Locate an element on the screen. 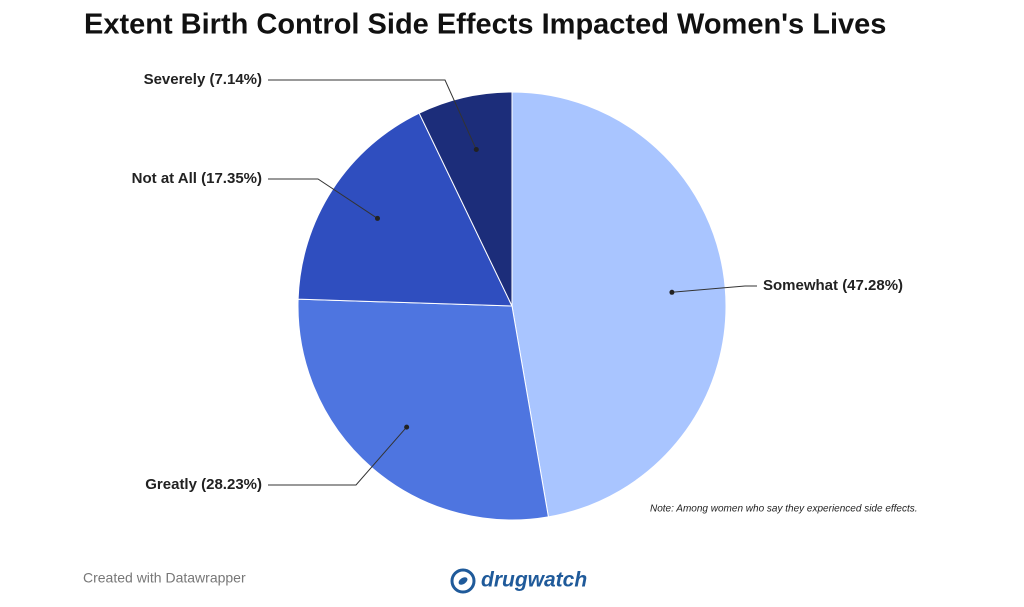 The width and height of the screenshot is (1024, 607). brand-logo: drugwatch is located at coordinates (518, 581).